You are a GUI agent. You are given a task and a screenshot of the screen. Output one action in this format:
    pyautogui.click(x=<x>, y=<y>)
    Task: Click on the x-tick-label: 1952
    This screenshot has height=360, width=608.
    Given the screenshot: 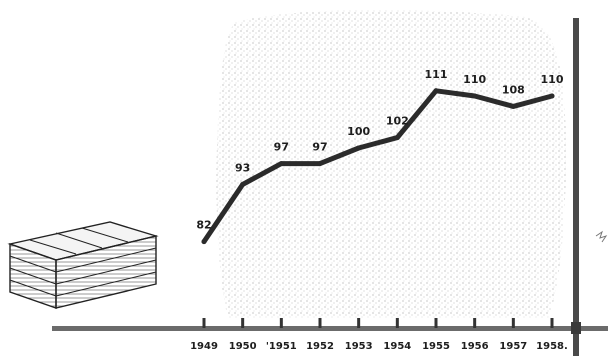 What is the action you would take?
    pyautogui.click(x=320, y=346)
    